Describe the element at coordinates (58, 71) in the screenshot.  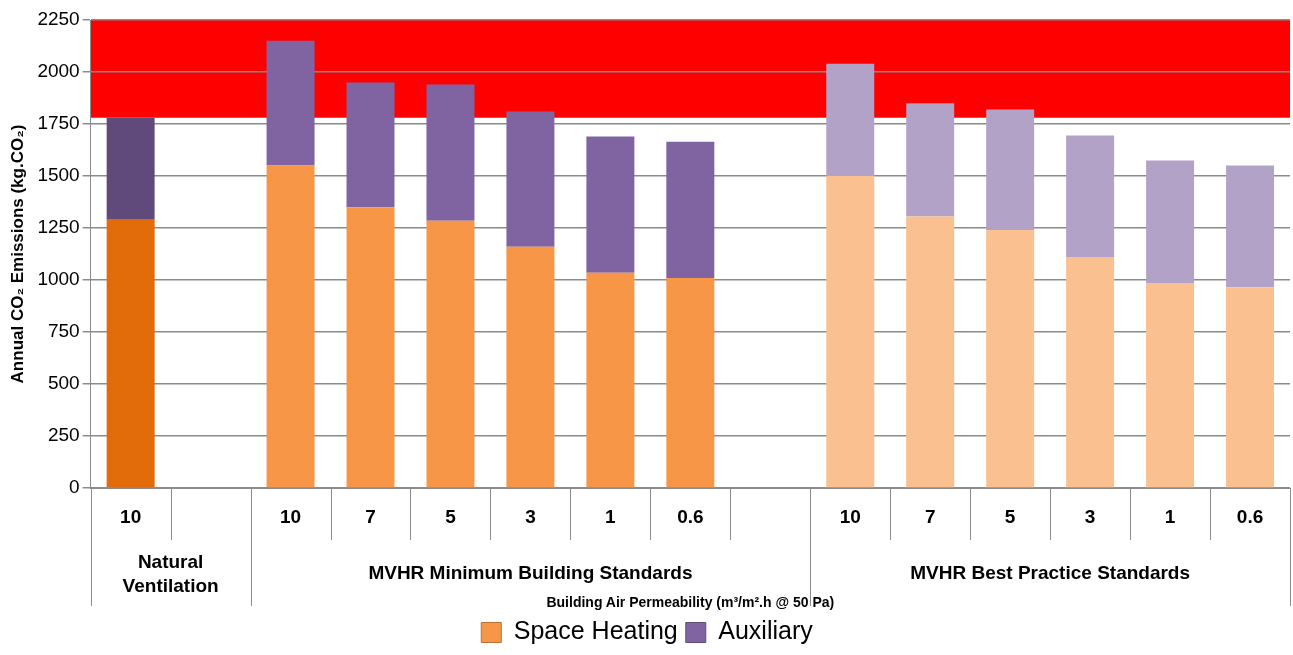
I see `y-tick-label: 2000` at that location.